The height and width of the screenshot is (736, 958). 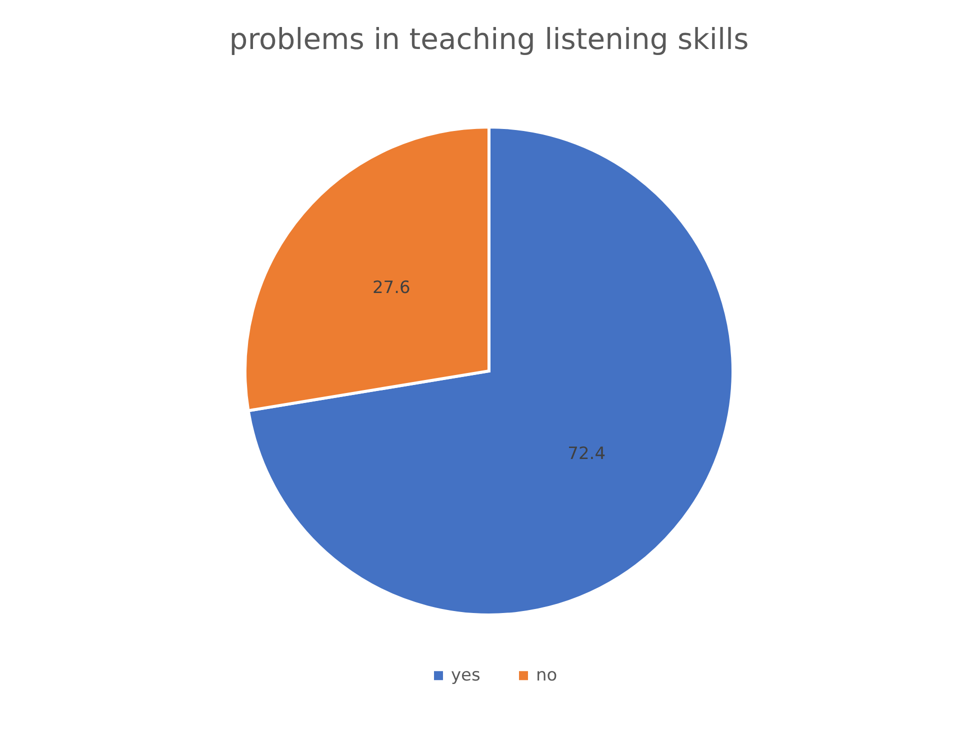 I want to click on chart-title: problems in teaching listening skills, so click(x=489, y=39).